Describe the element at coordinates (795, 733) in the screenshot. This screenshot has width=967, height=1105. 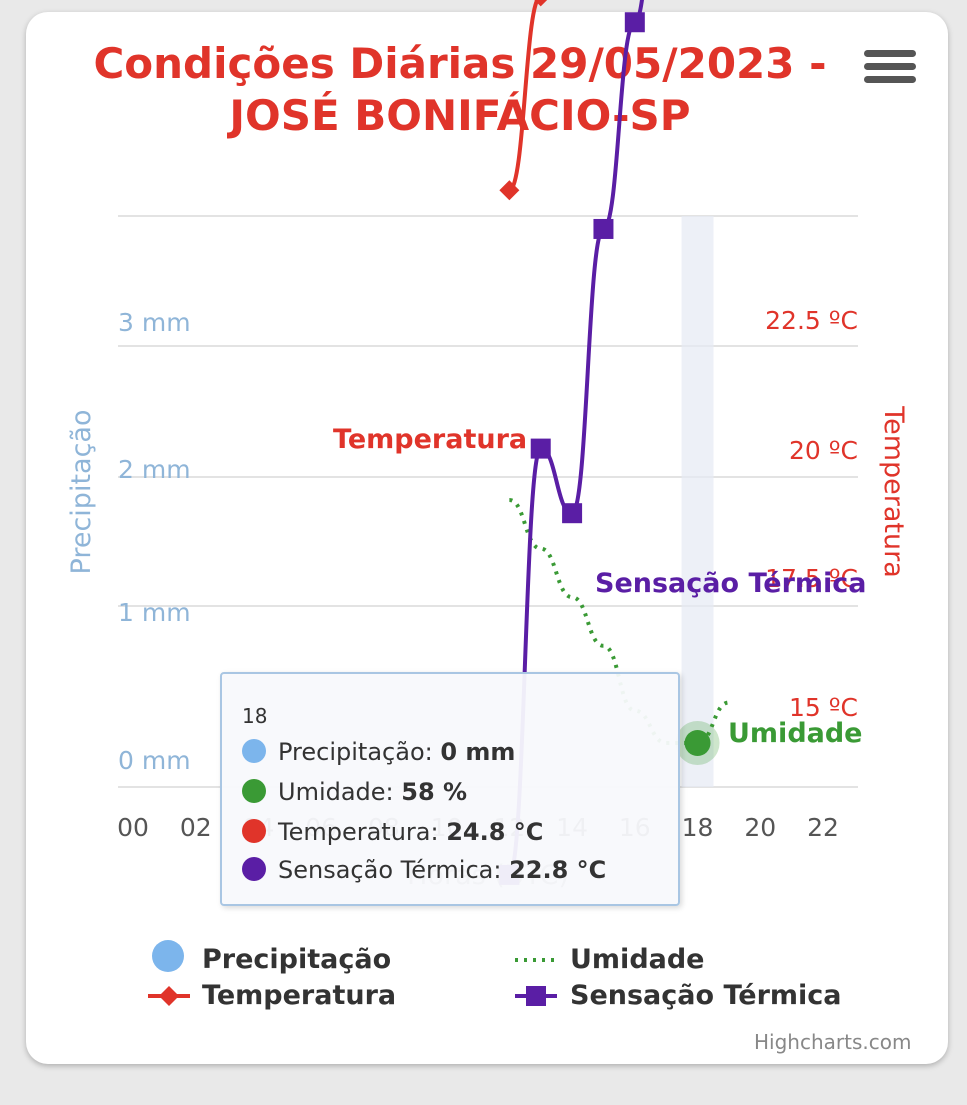
I see `series-label-umidade: Umidade` at that location.